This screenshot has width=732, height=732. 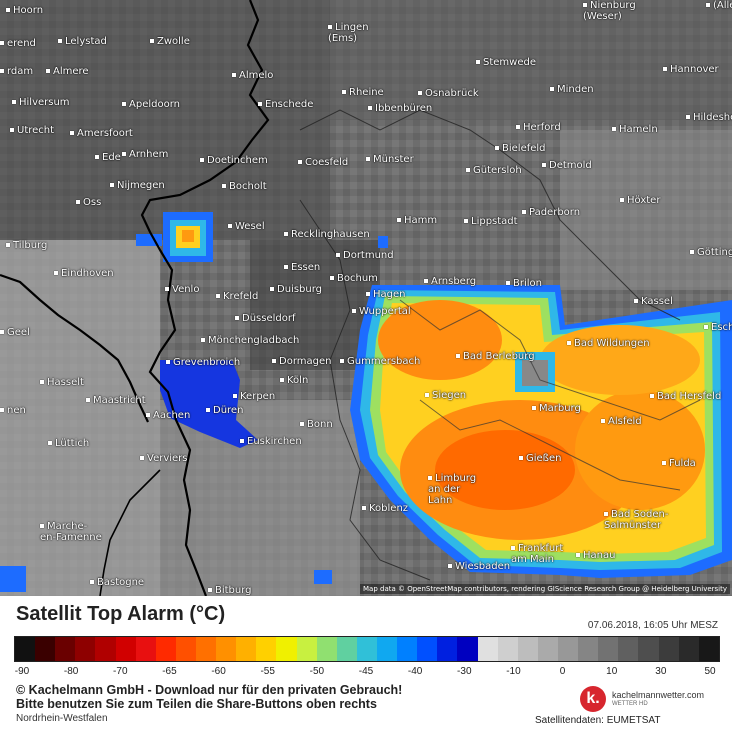 I want to click on city-label: Bocholt, so click(x=244, y=186).